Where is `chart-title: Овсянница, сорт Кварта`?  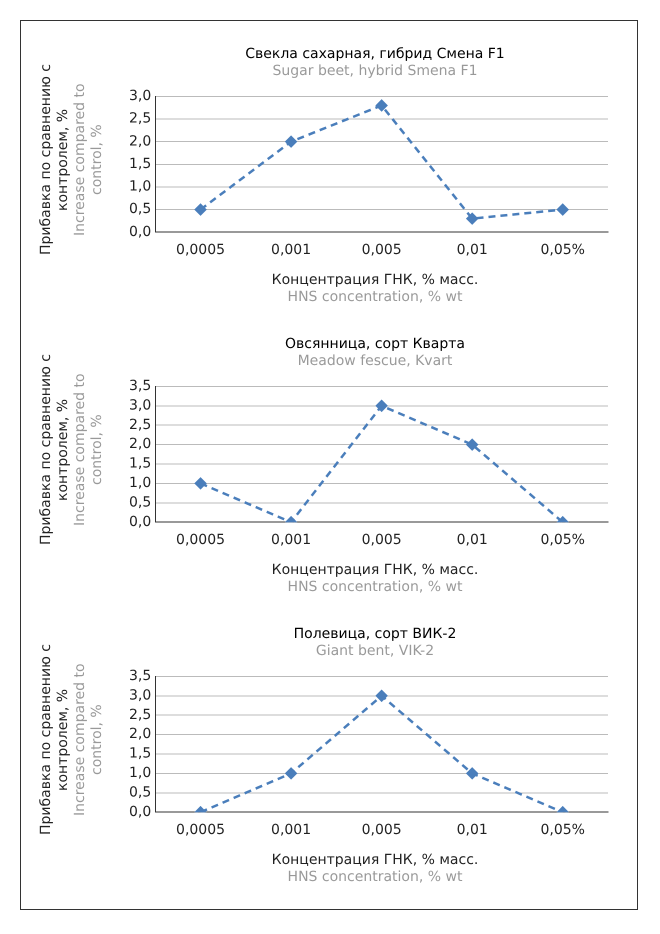
chart-title: Овсянница, сорт Кварта is located at coordinates (375, 344).